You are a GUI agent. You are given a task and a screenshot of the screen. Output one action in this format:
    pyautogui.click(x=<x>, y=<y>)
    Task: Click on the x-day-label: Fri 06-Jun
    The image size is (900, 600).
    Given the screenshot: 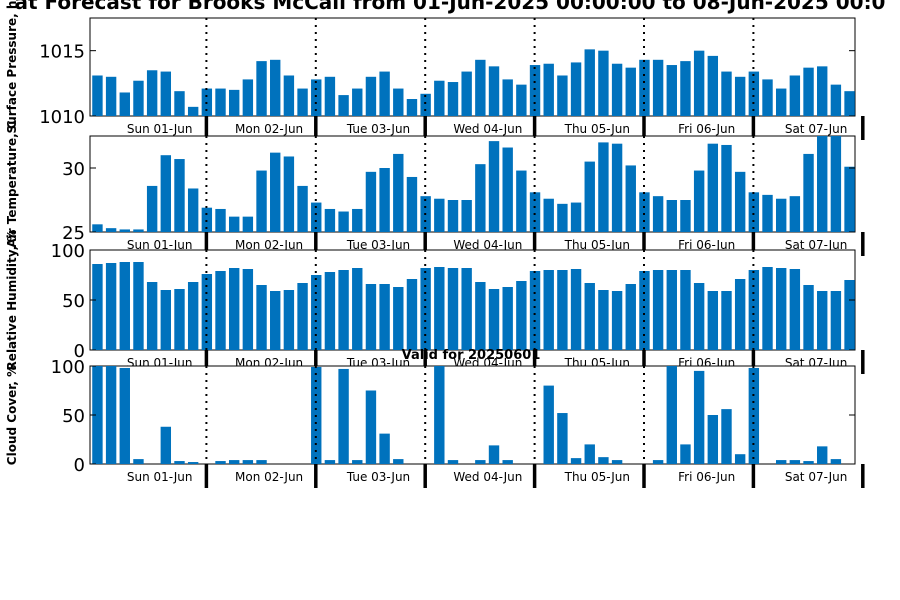 What is the action you would take?
    pyautogui.click(x=706, y=477)
    